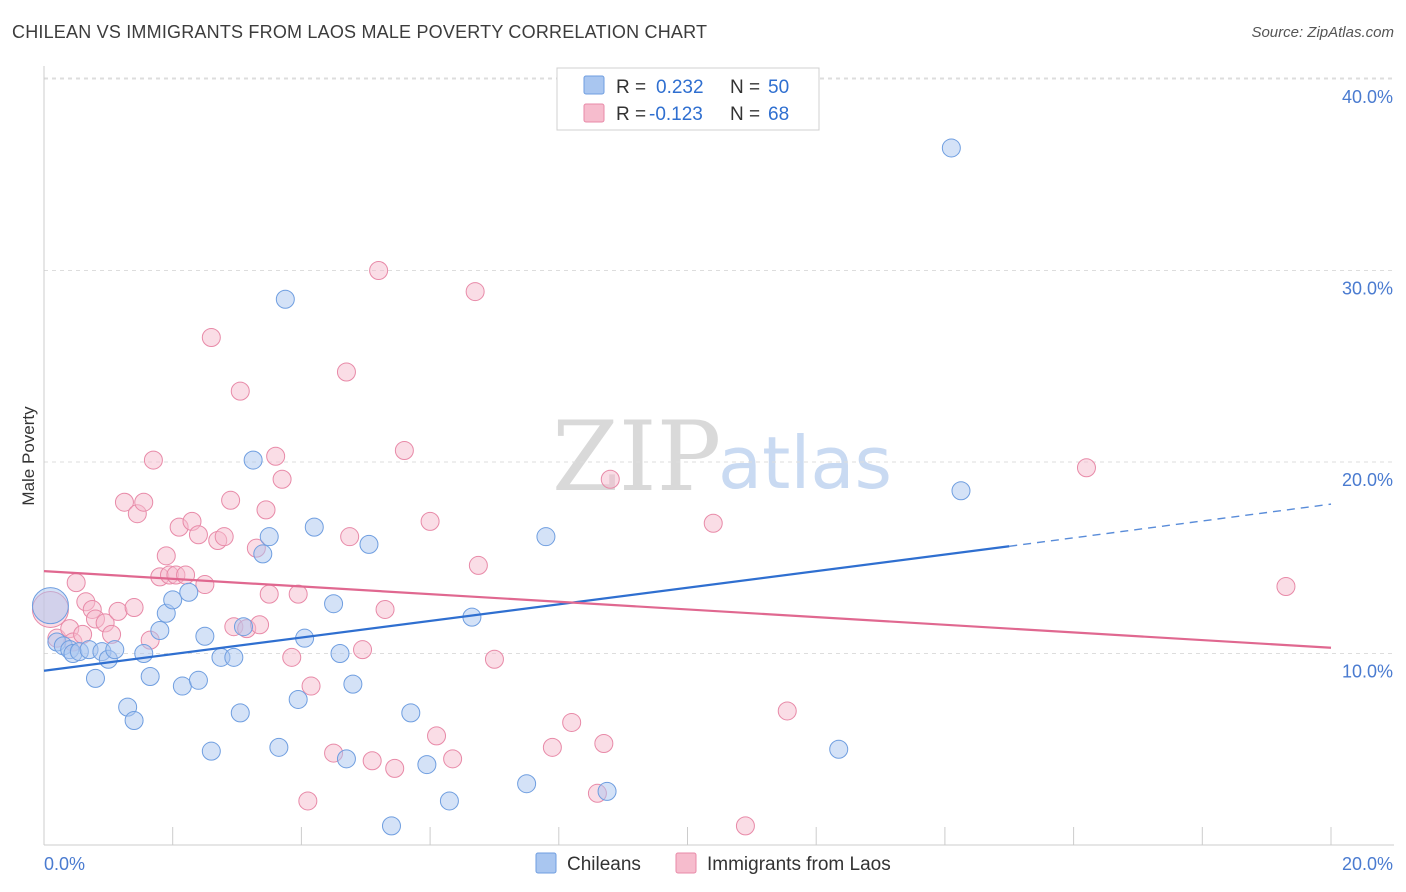 The height and width of the screenshot is (892, 1406). Describe the element at coordinates (594, 113) in the screenshot. I see `legend-swatch-laos` at that location.